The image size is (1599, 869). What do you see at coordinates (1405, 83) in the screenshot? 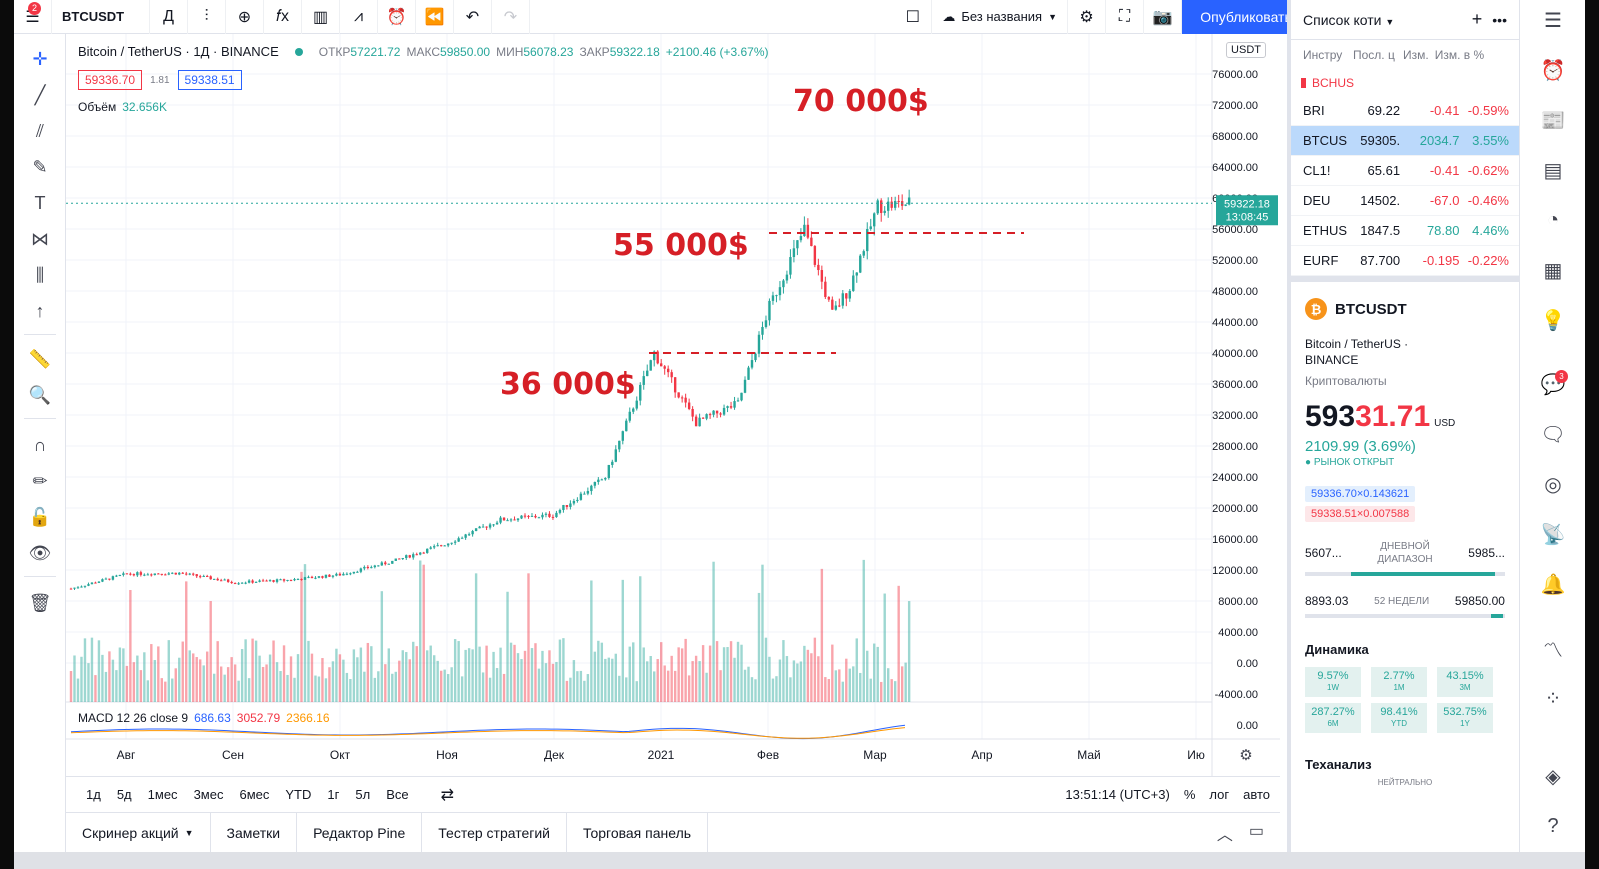
I see `watchlist-section: BCHUS` at bounding box center [1405, 83].